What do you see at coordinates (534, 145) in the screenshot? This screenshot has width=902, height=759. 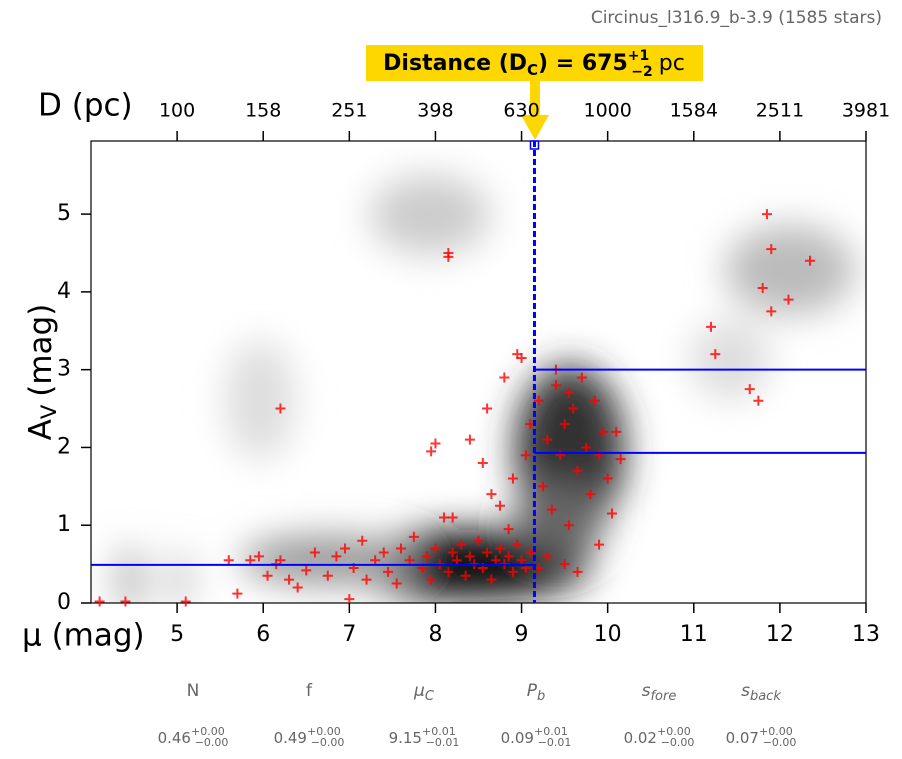 I see `distance-marker` at bounding box center [534, 145].